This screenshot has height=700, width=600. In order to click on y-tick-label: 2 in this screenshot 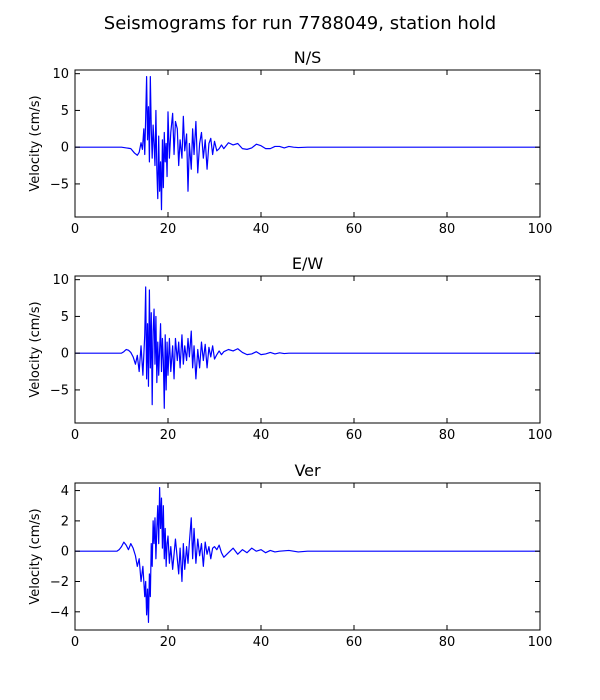, I will do `click(65, 521)`.